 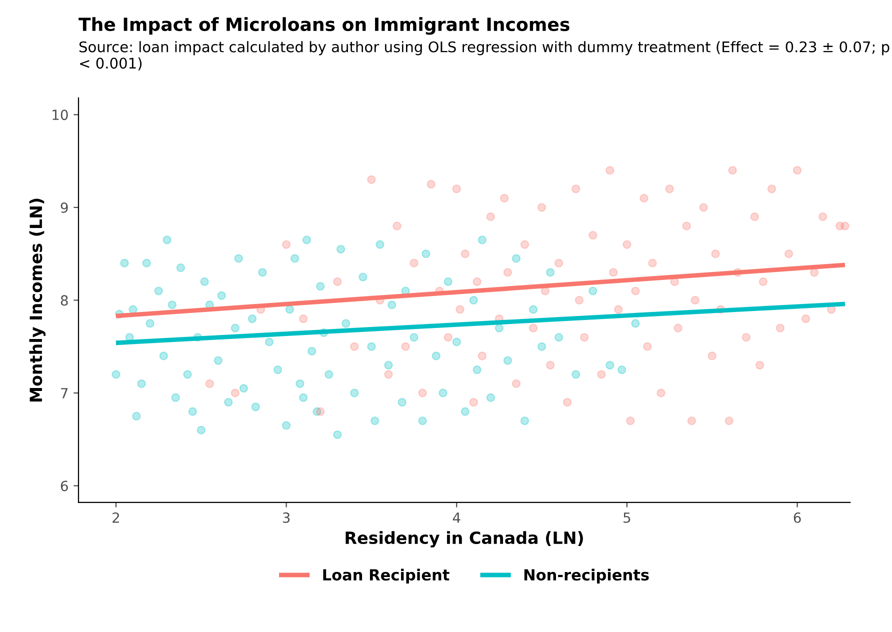 What do you see at coordinates (797, 517) in the screenshot?
I see `x-tick-label: 6` at bounding box center [797, 517].